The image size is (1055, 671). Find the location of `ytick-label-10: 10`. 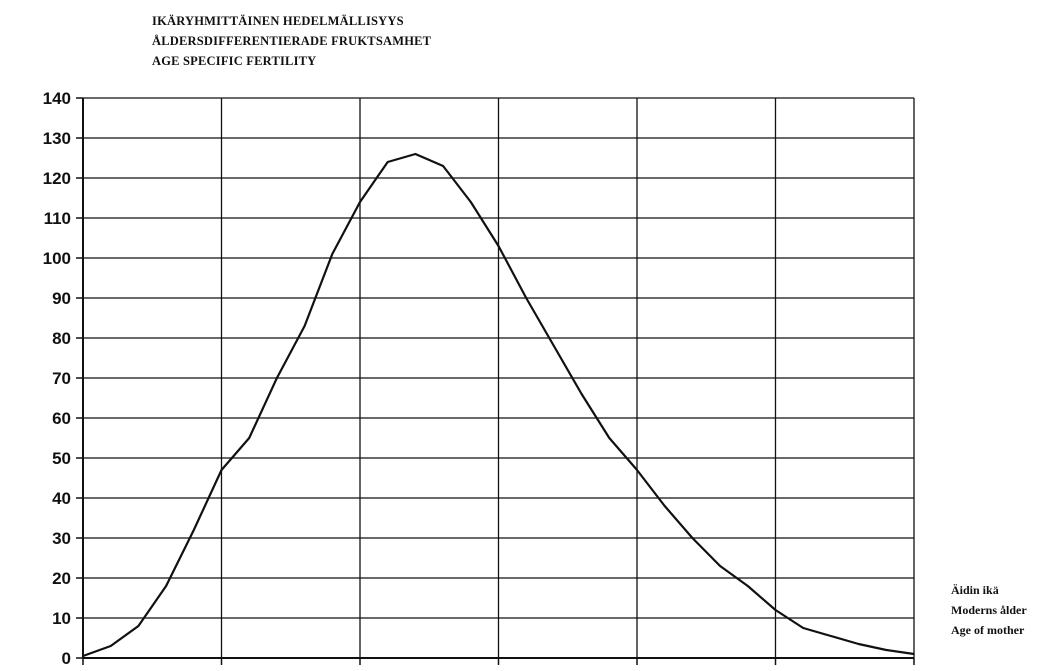

ytick-label-10: 10 is located at coordinates (61, 618).